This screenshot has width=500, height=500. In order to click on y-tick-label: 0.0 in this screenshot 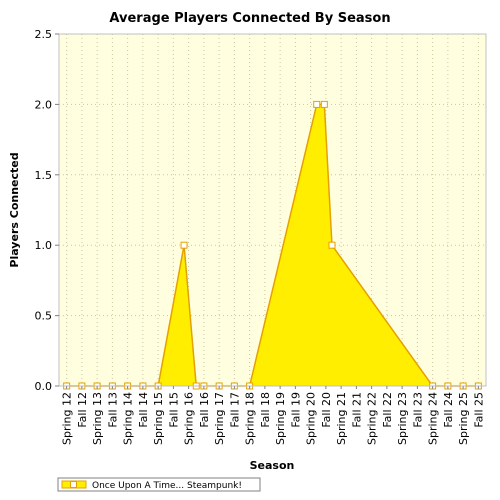, I will do `click(44, 386)`.